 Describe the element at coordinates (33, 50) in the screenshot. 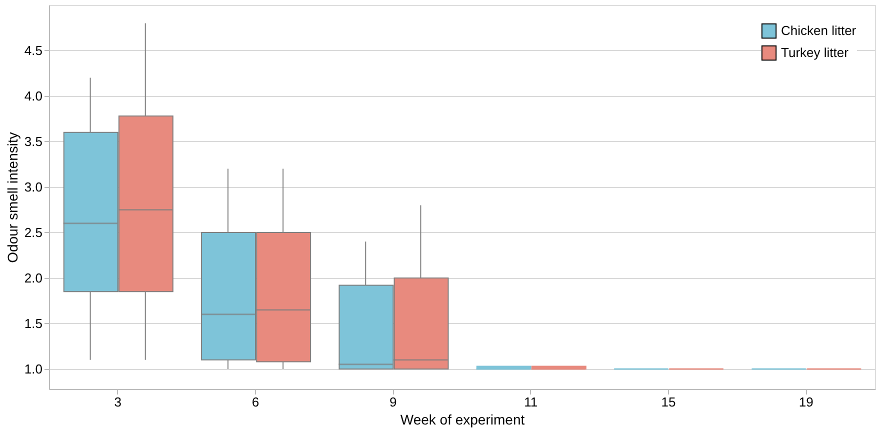

I see `y-tick-label: 4.5` at that location.